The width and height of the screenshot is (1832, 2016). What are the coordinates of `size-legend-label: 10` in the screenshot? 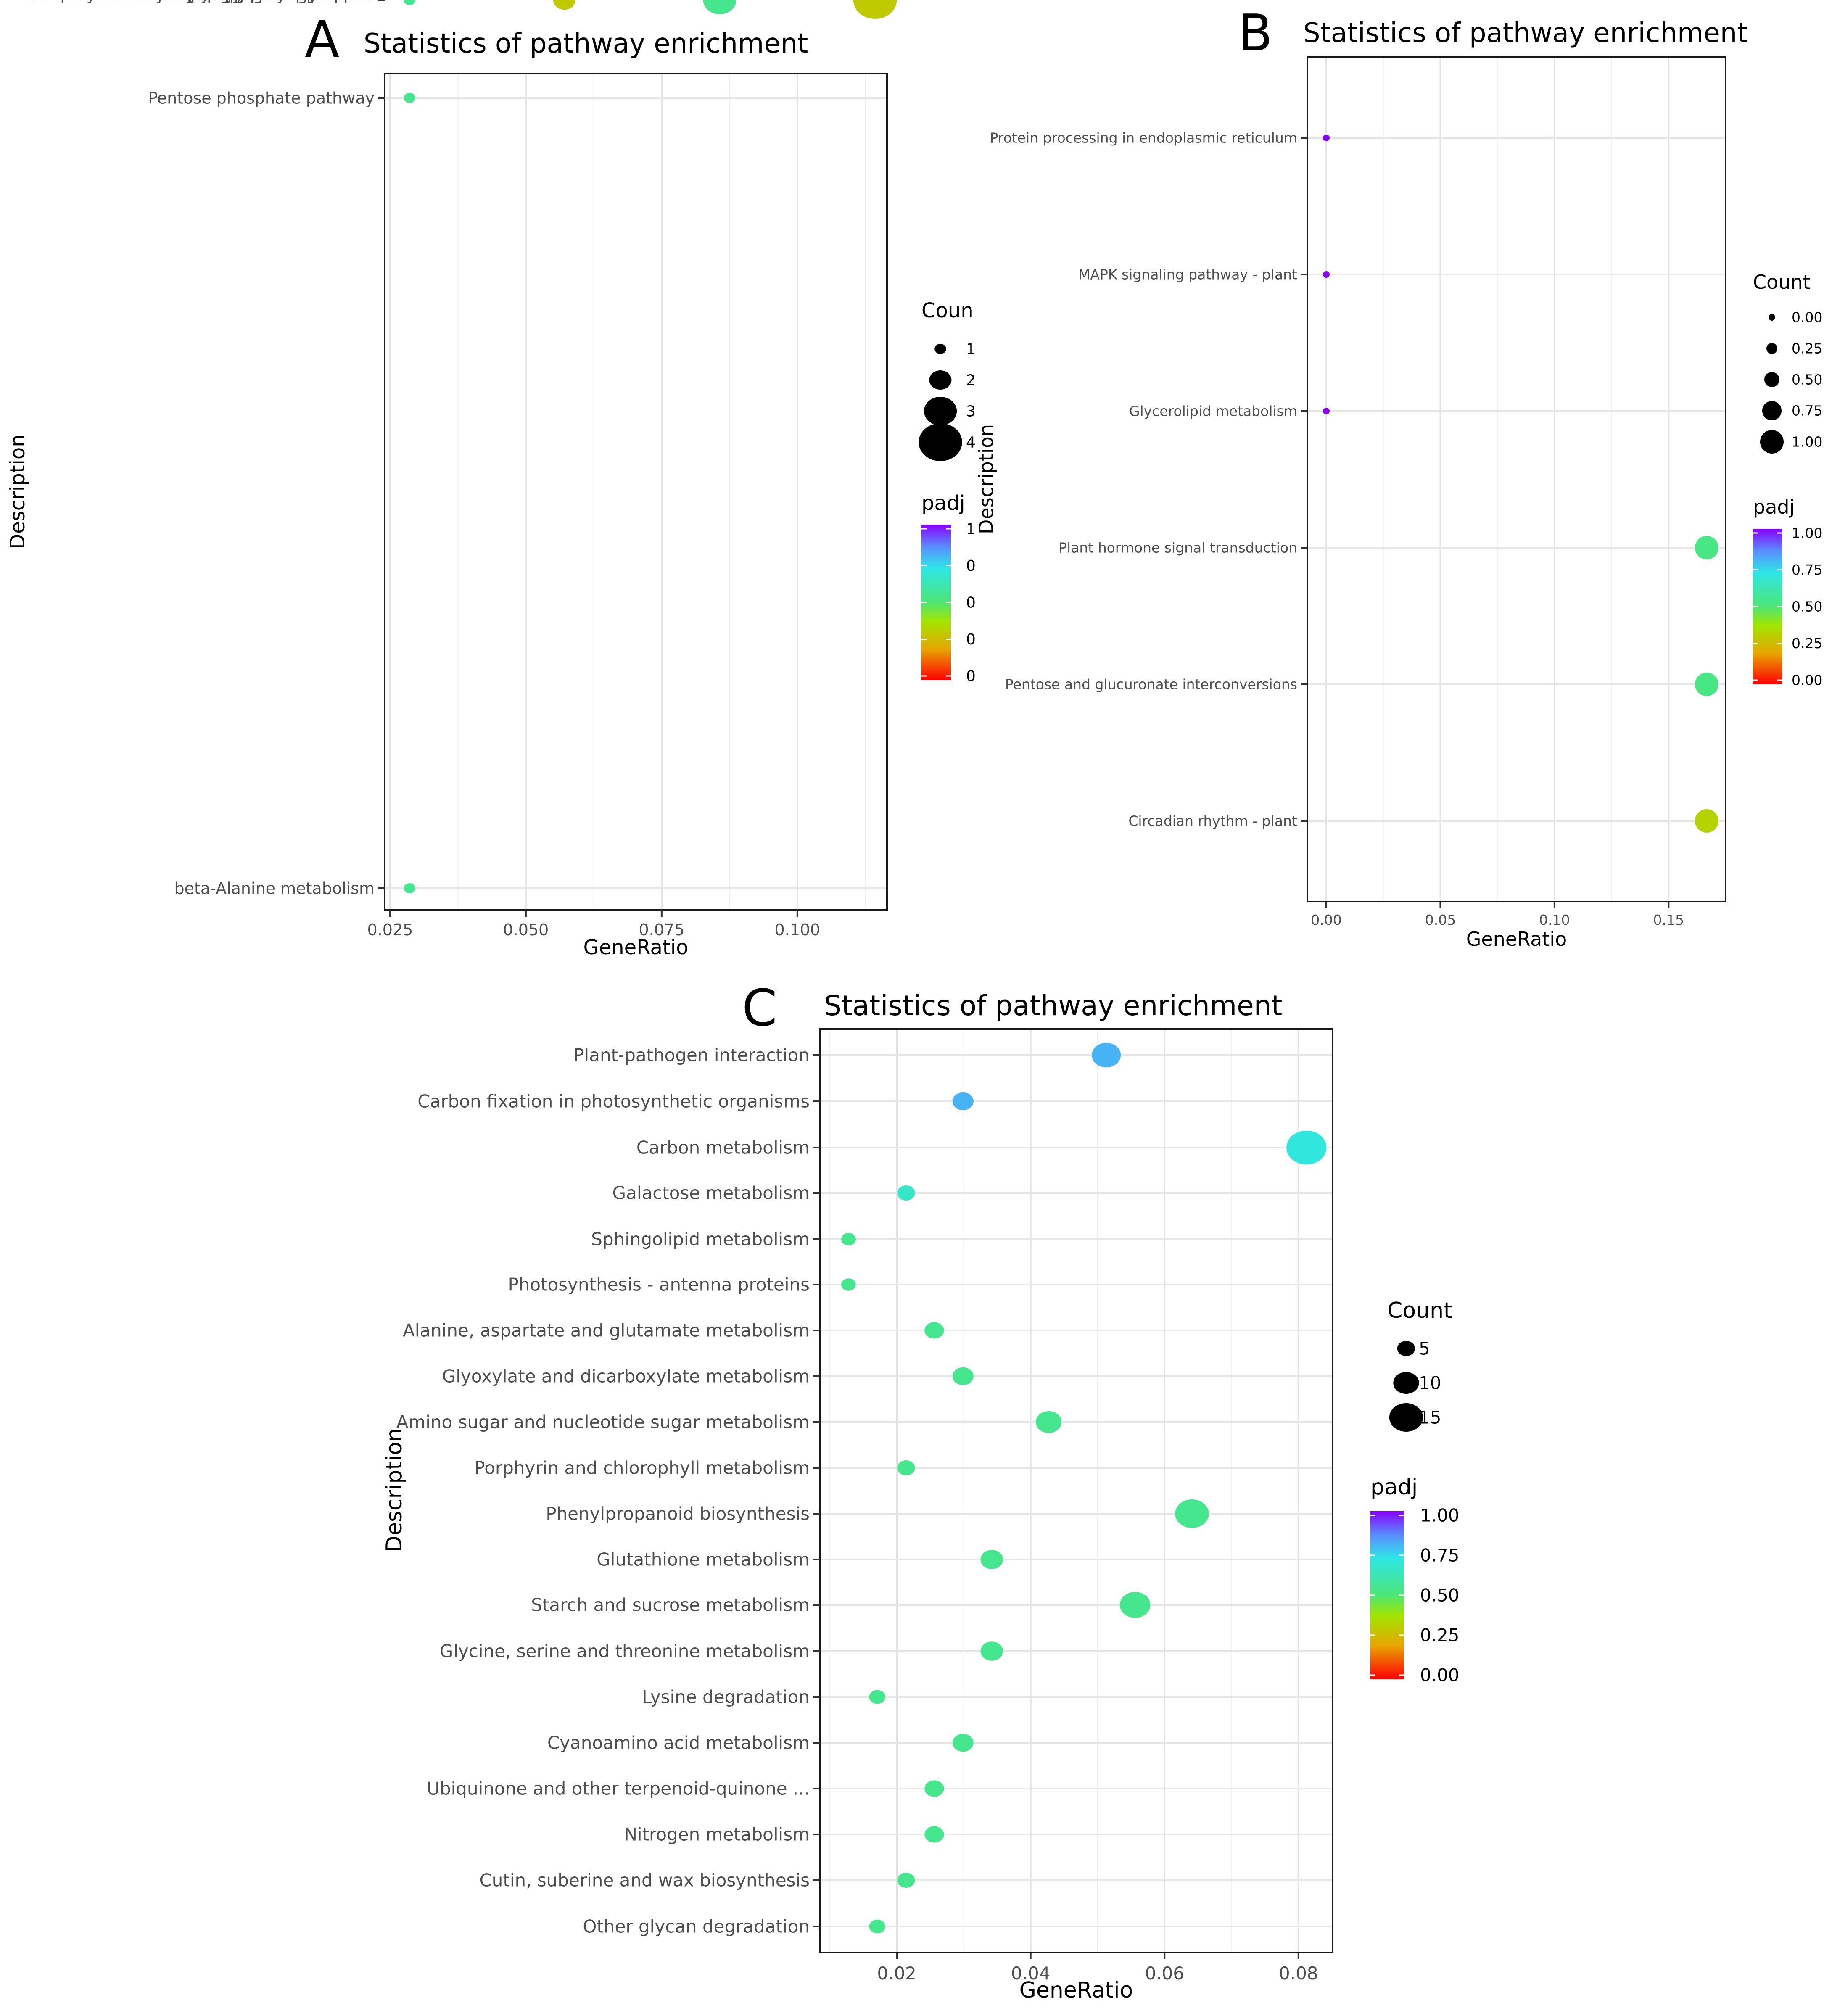 It's located at (1430, 1383).